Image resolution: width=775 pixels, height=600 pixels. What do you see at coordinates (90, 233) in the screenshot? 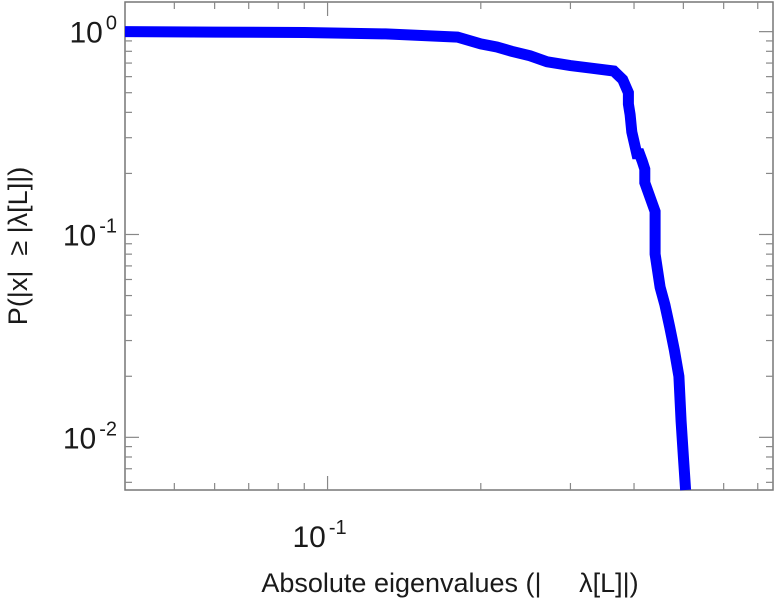
I see `y-tick-label: 10 -1` at bounding box center [90, 233].